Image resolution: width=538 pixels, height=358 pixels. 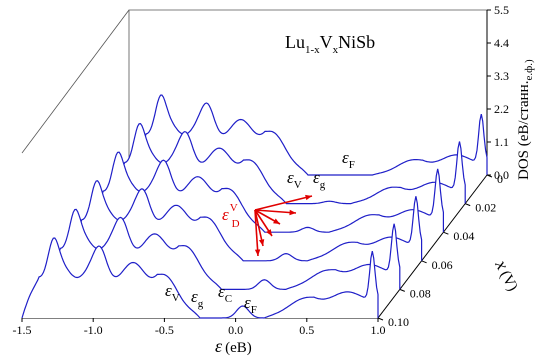 What do you see at coordinates (93, 330) in the screenshot?
I see `x-tick-label: -1.0` at bounding box center [93, 330].